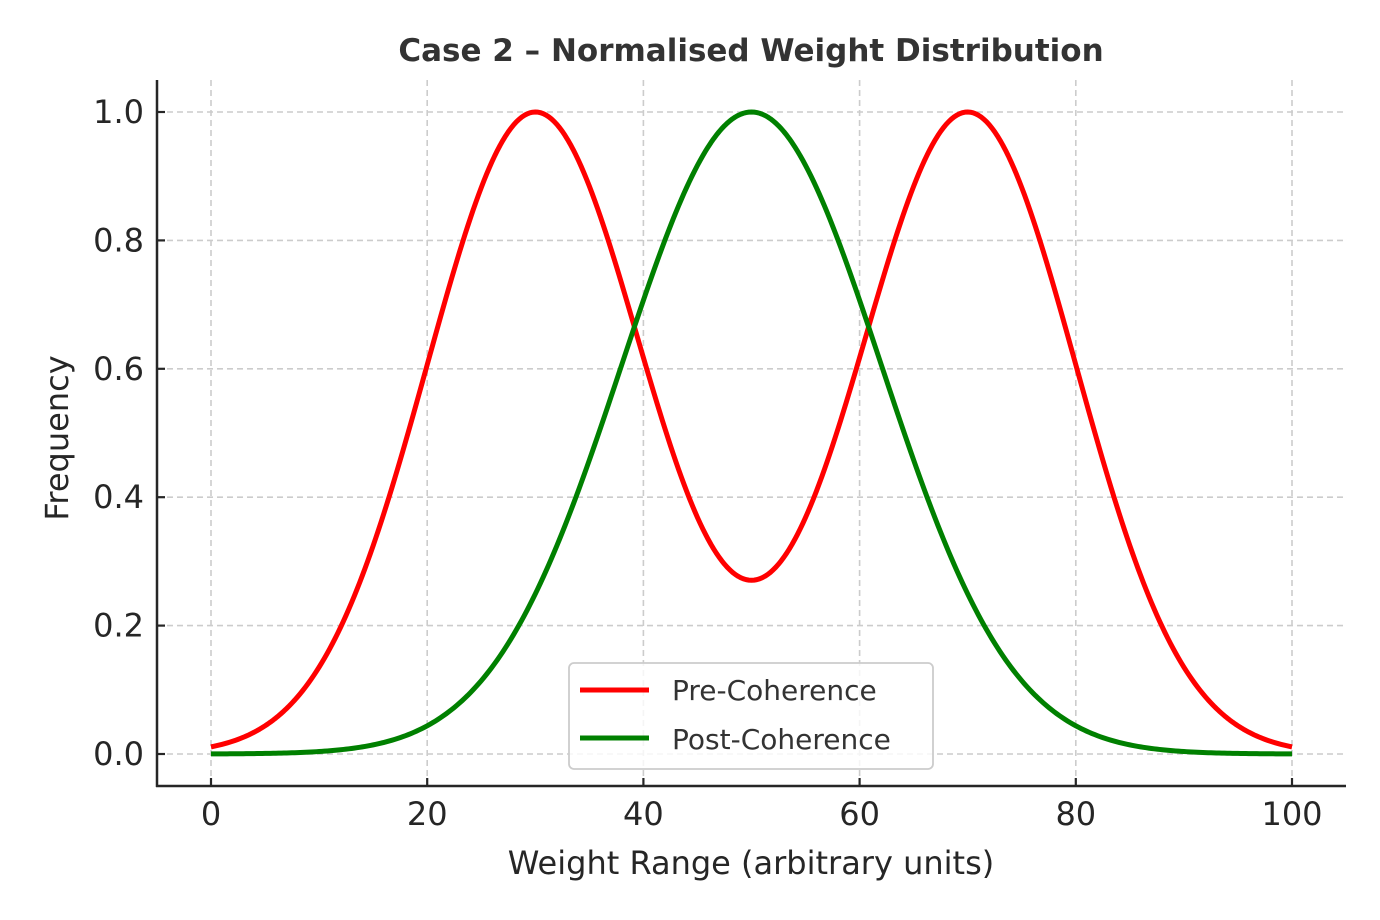 The height and width of the screenshot is (920, 1380). What do you see at coordinates (57, 437) in the screenshot?
I see `y-axis-label: Frequency` at bounding box center [57, 437].